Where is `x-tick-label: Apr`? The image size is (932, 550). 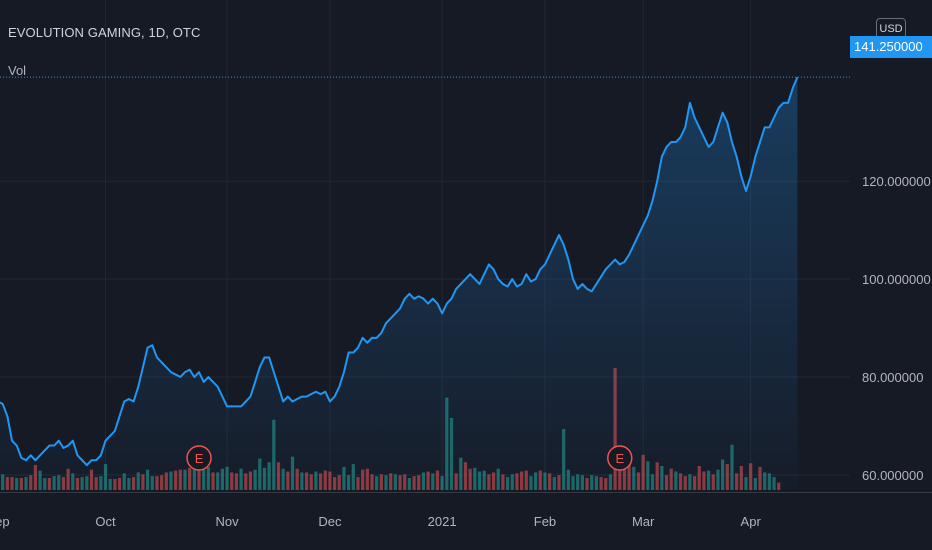 x-tick-label: Apr is located at coordinates (751, 521).